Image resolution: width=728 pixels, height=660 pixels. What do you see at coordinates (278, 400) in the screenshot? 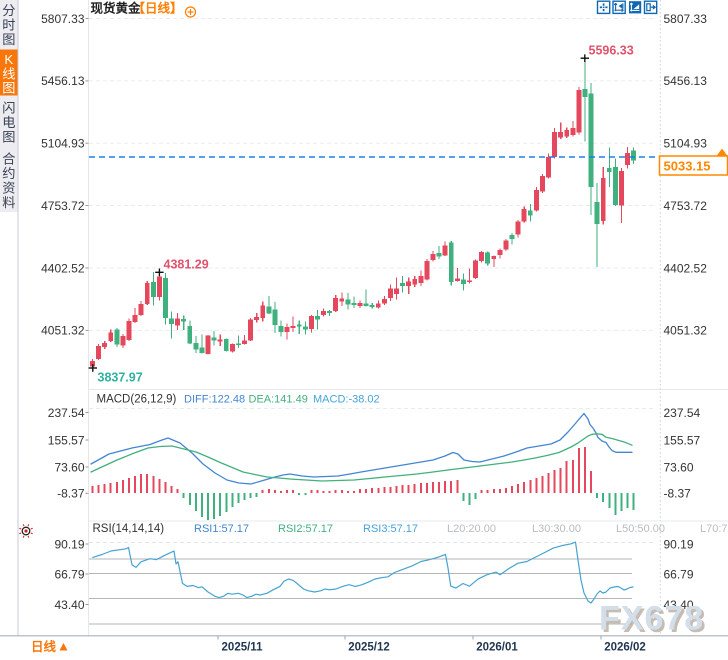
I see `svg-text: DEA:141.49` at bounding box center [278, 400].